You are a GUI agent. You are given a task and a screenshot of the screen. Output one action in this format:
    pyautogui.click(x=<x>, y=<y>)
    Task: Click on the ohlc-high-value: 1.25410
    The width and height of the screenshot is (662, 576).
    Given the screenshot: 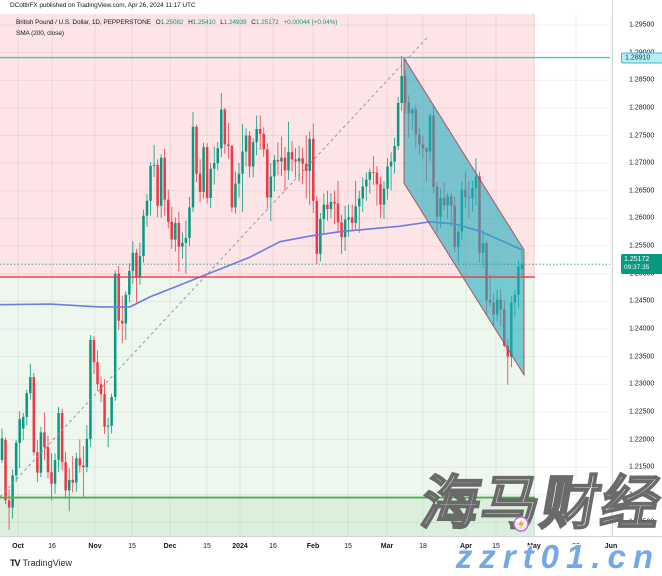 What is the action you would take?
    pyautogui.click(x=204, y=22)
    